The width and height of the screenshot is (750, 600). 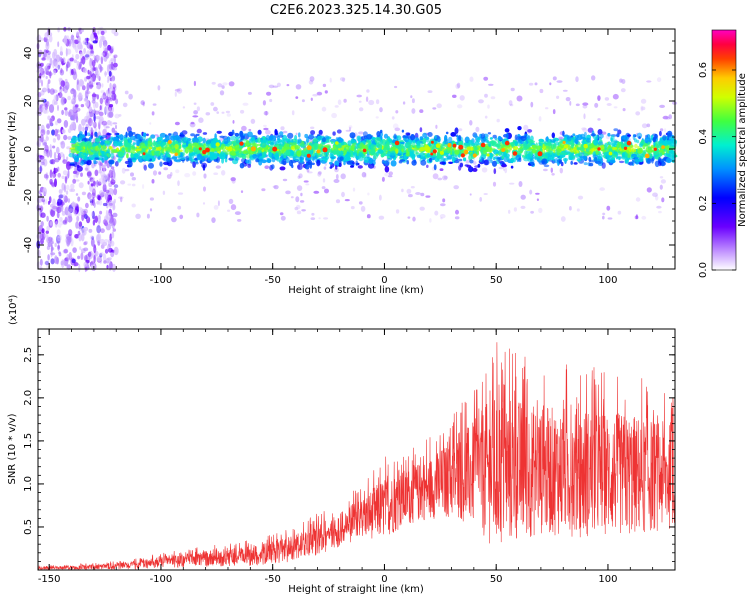 What do you see at coordinates (49, 280) in the screenshot?
I see `x-tick-label: -150` at bounding box center [49, 280].